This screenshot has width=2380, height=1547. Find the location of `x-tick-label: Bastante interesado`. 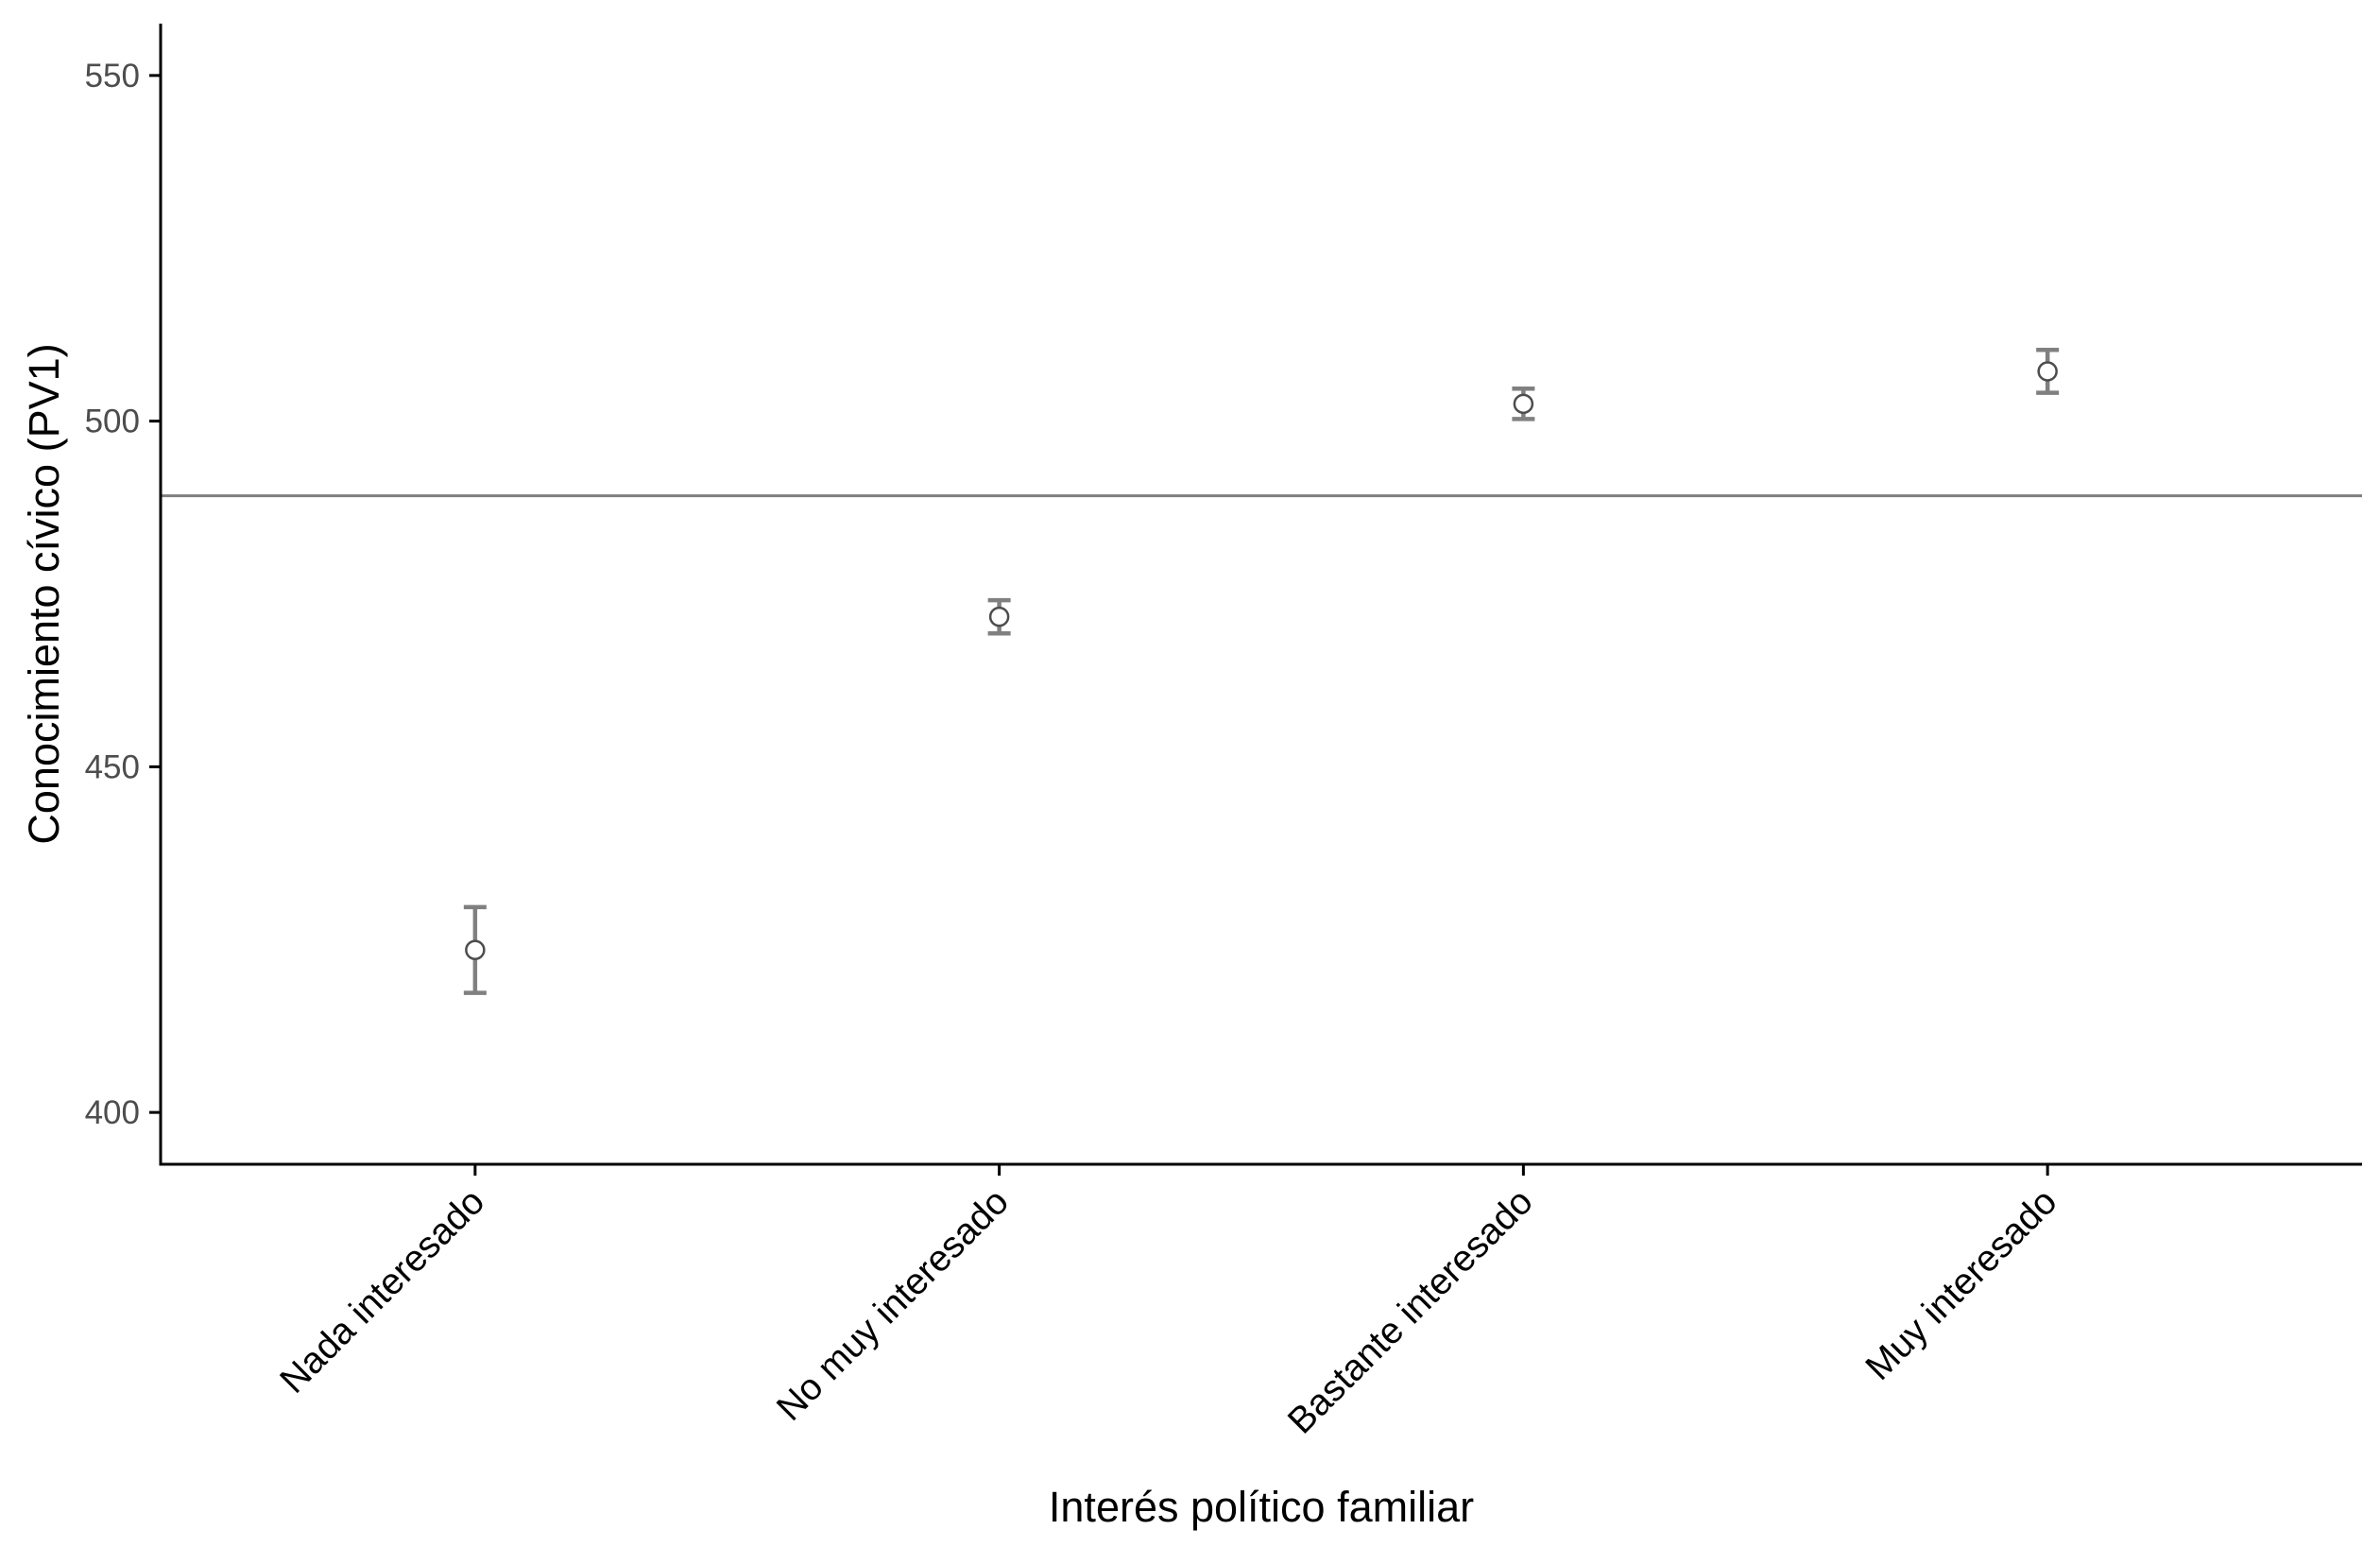

x-tick-label: Bastante interesado is located at coordinates (1410, 1311).